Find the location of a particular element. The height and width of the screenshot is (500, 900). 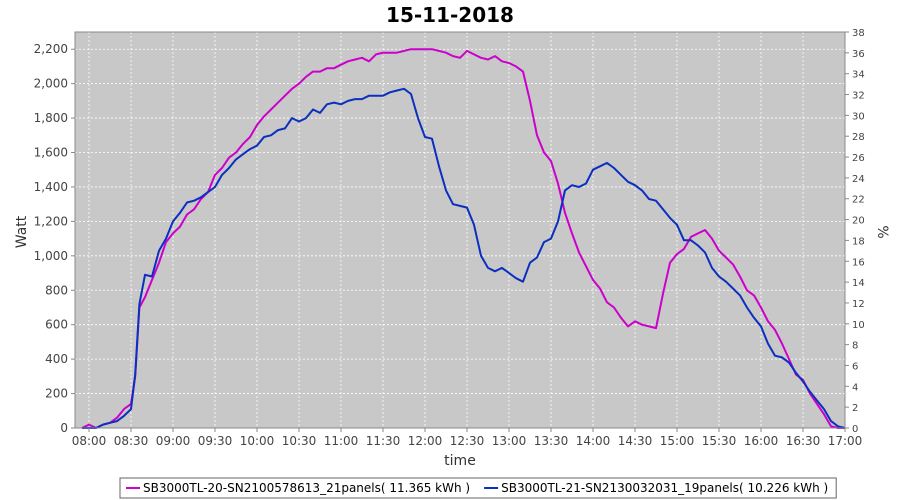

y2-tick-label: 30 is located at coordinates (858, 116).